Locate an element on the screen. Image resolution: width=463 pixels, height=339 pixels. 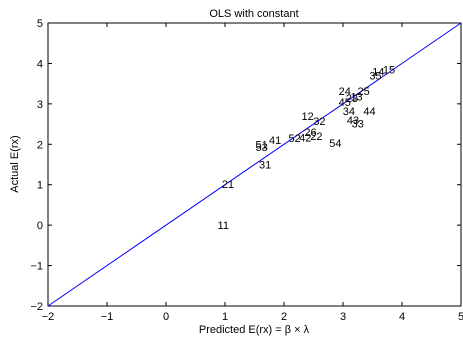
x-axis-label: Predicted E(rx) = β × λ is located at coordinates (254, 330).